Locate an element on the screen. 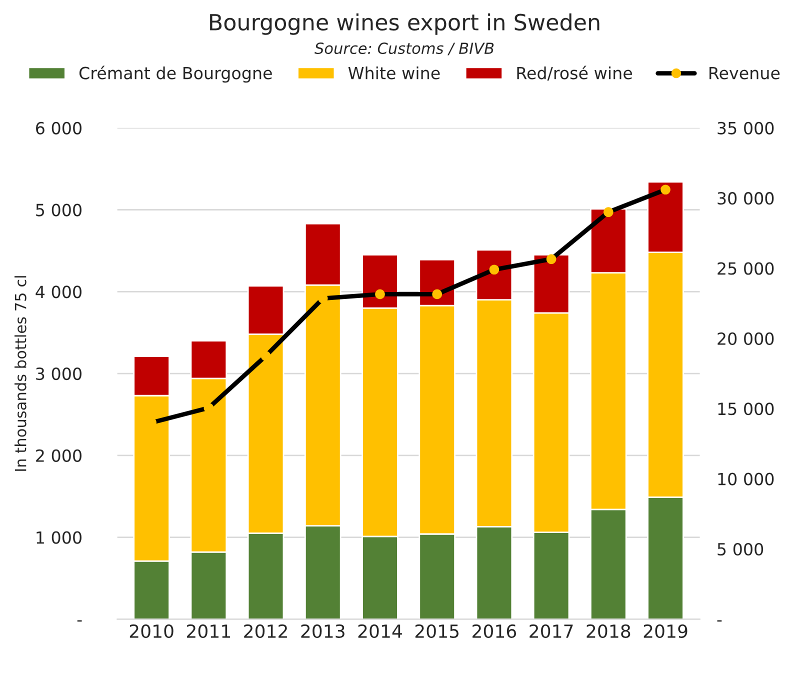 This screenshot has height=673, width=809. y-tick-label: 1 000 is located at coordinates (59, 537).